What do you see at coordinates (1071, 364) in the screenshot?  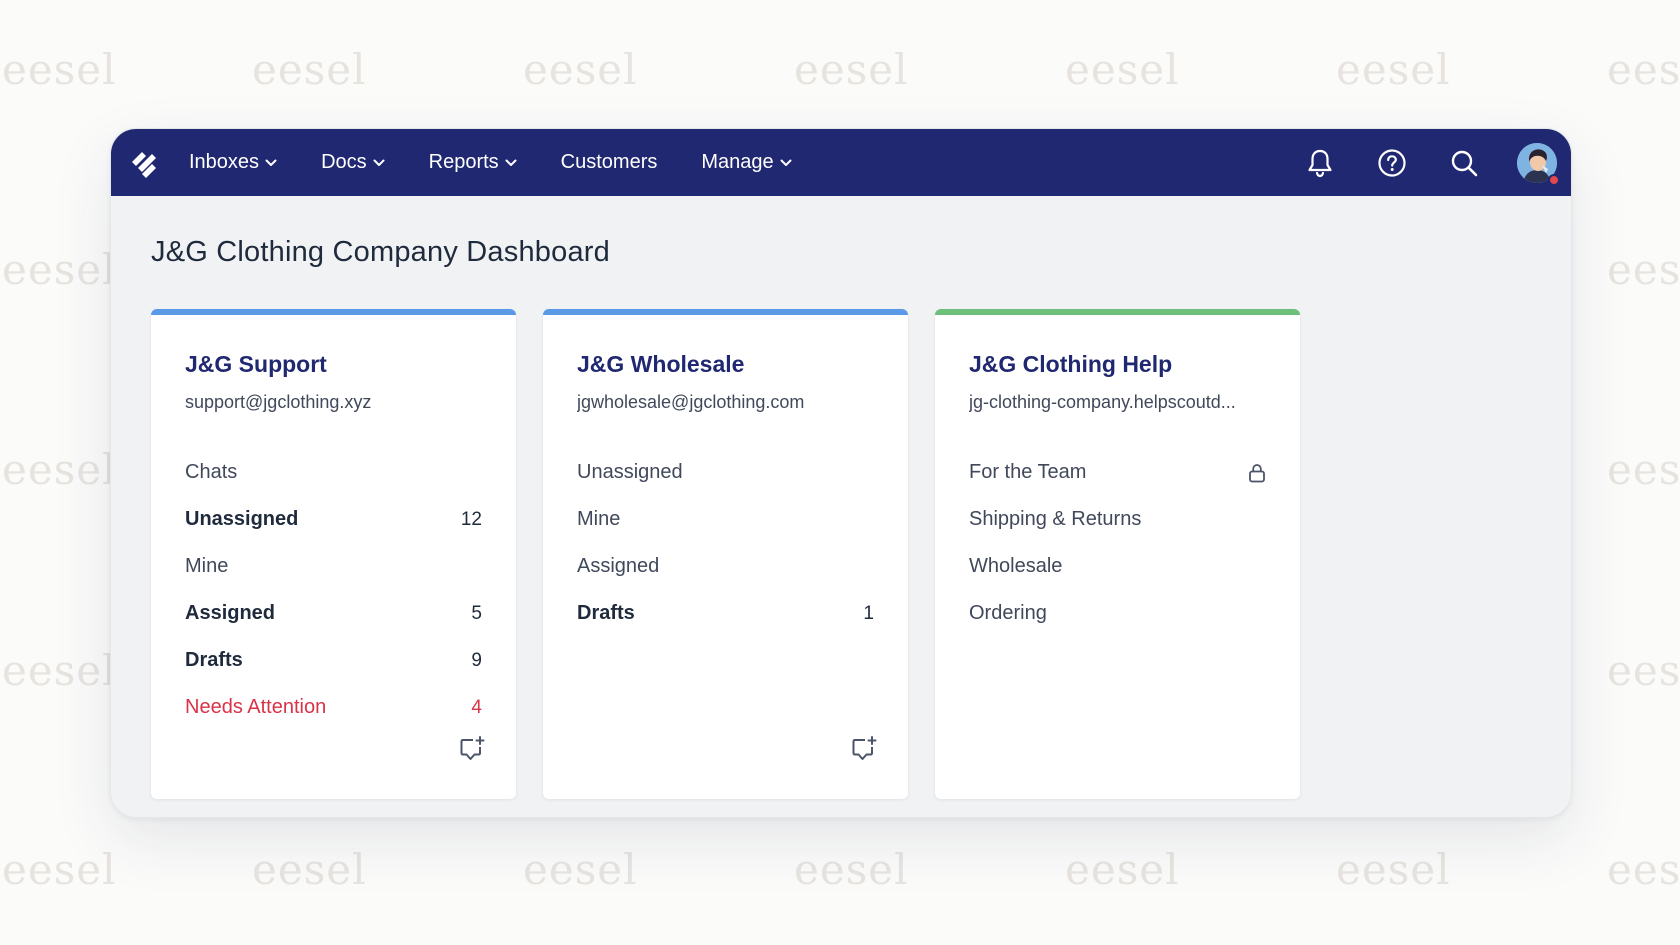 I see `docs-site-name: J&G Clothing Help` at bounding box center [1071, 364].